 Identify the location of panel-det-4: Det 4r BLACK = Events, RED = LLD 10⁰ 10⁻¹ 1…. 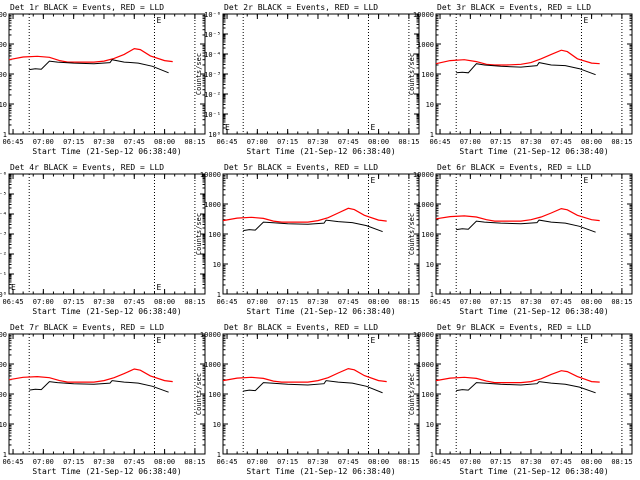
(103, 239).